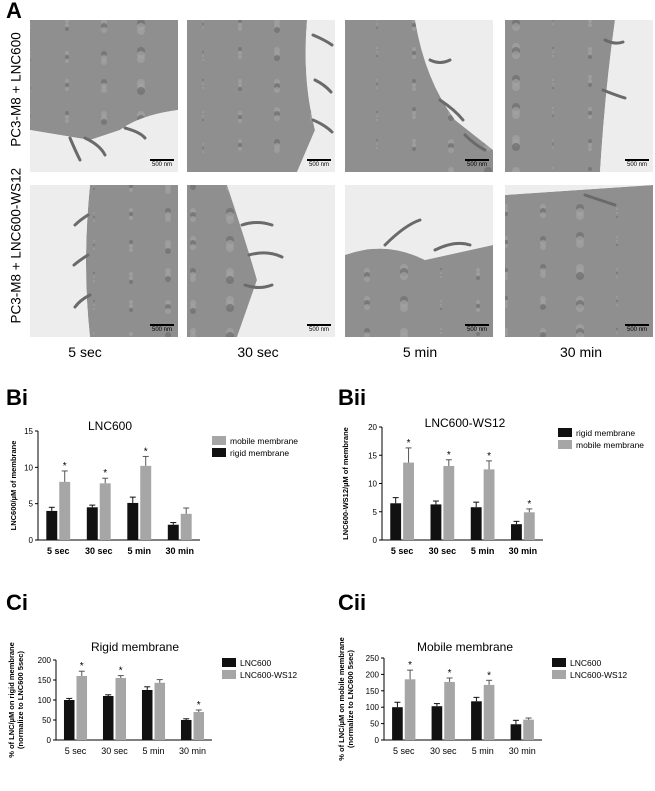  I want to click on legend-label: LNC600, so click(585, 663).